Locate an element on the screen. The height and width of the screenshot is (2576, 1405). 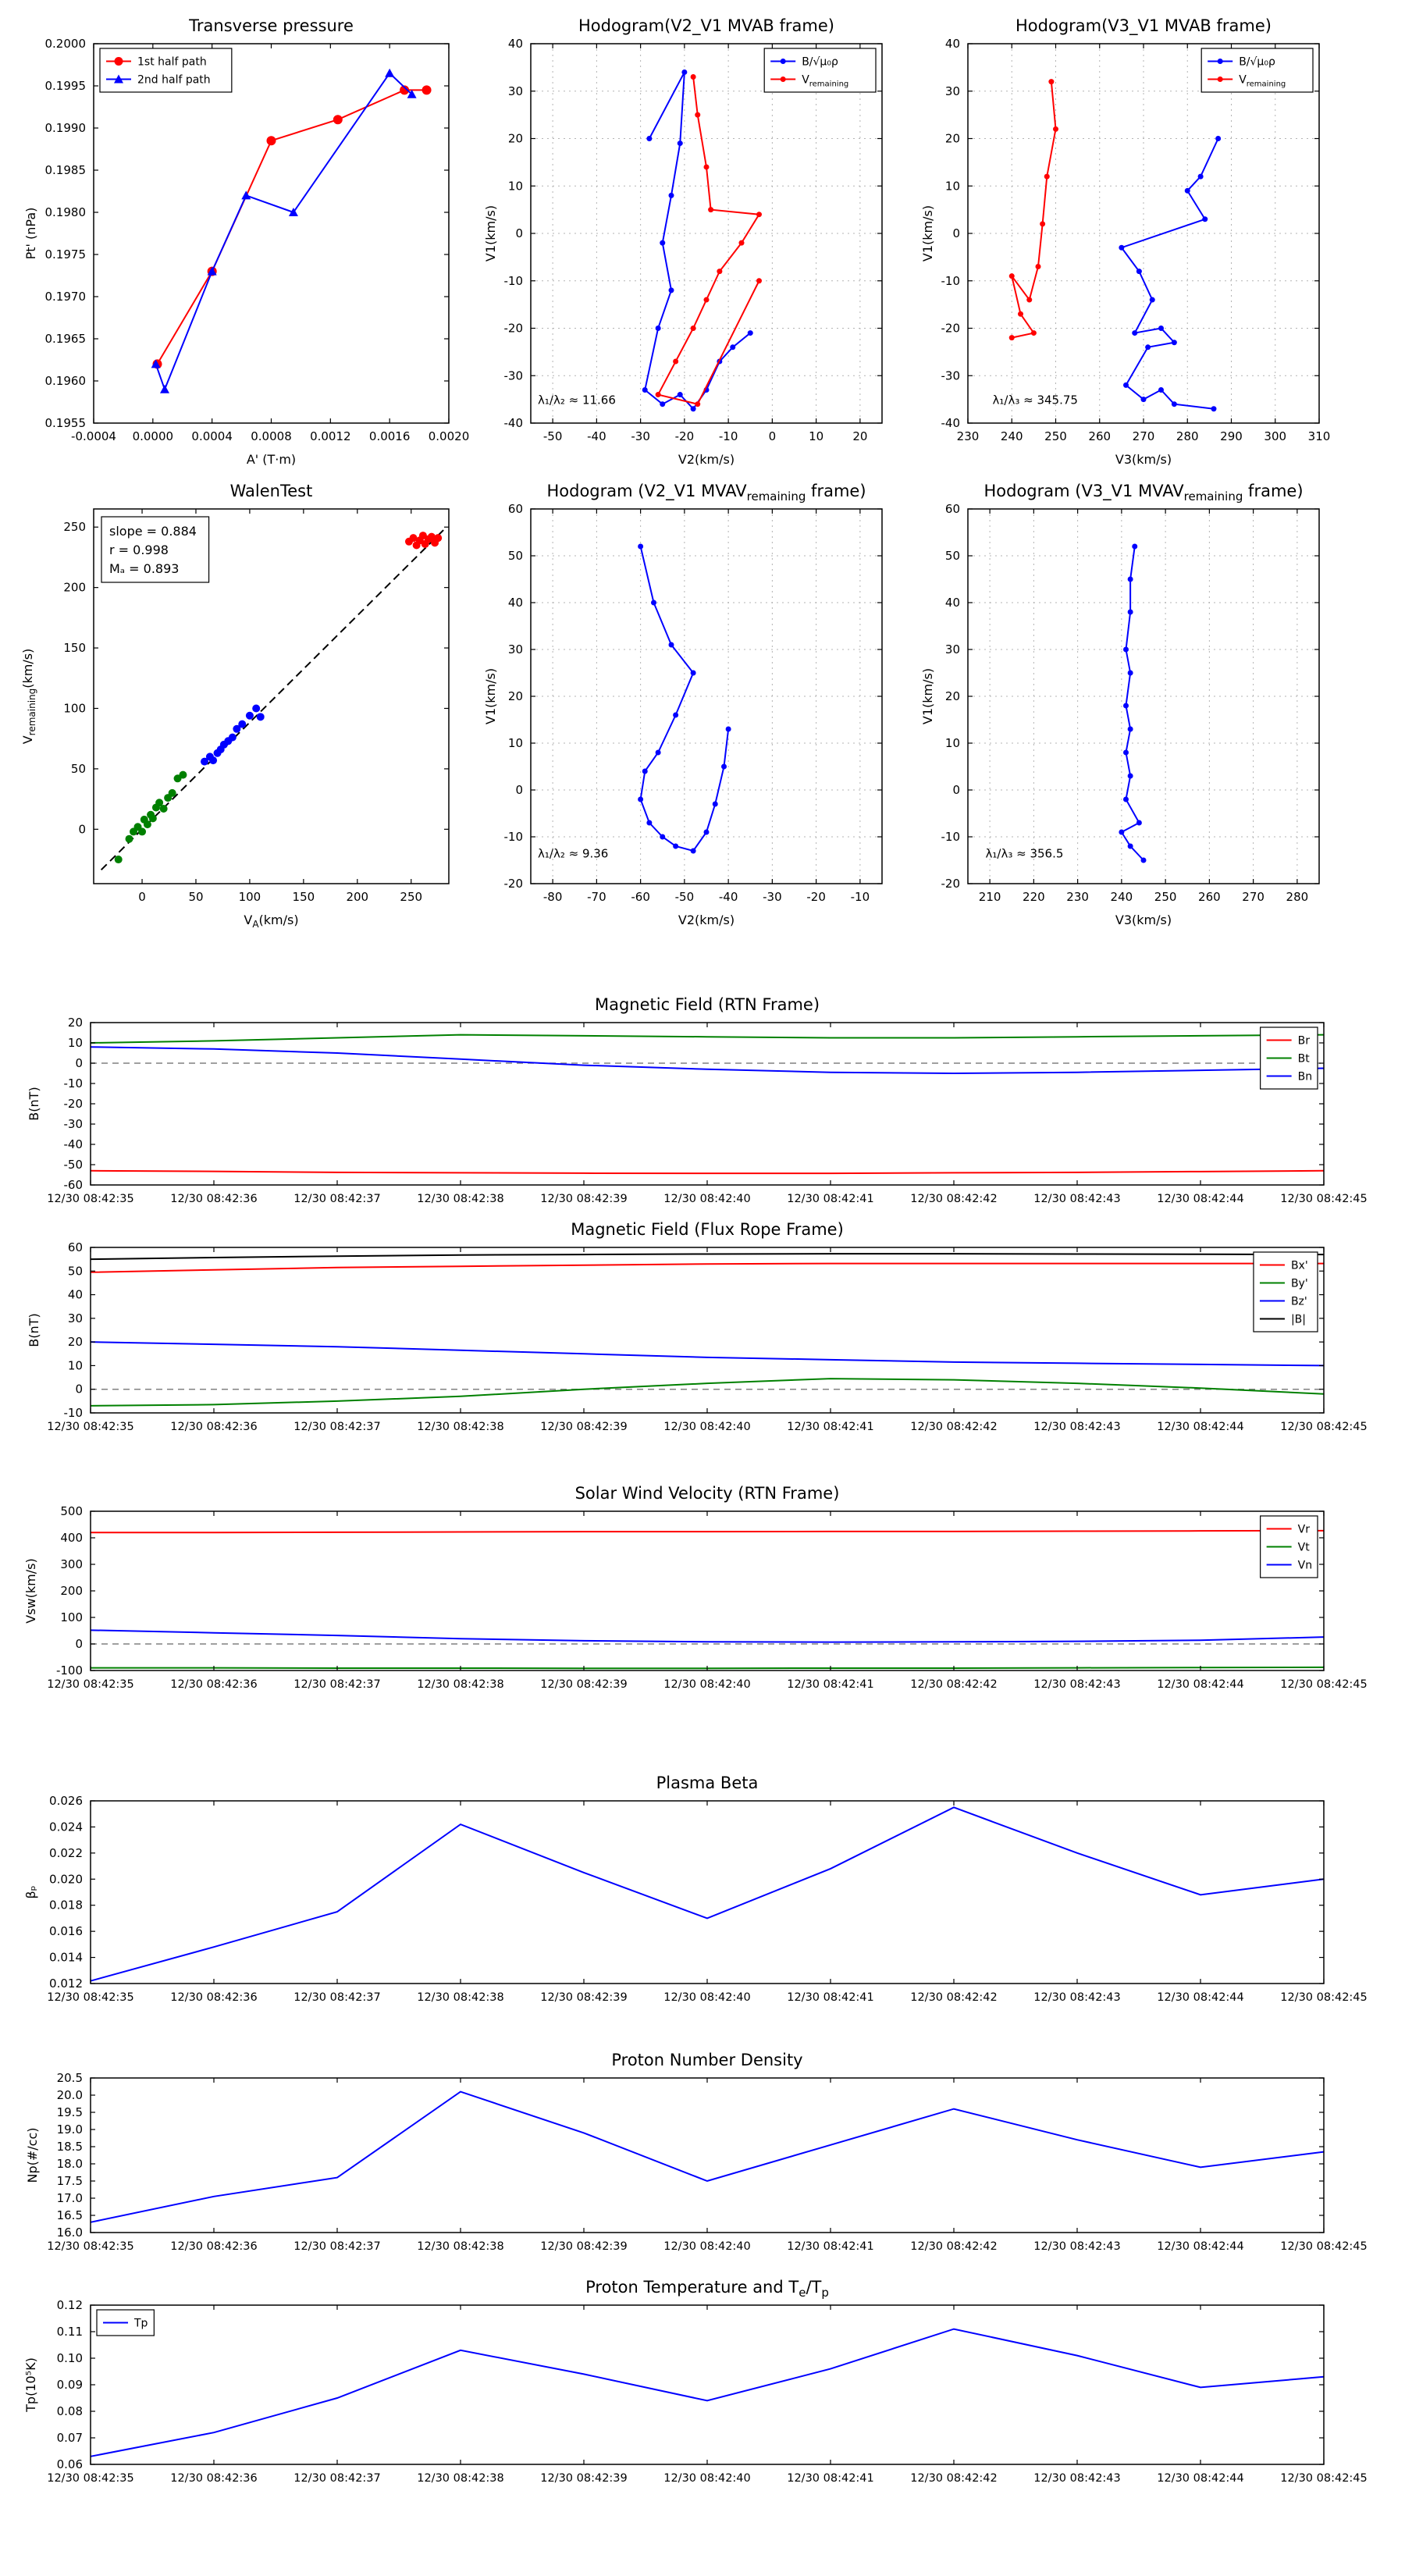
y-tick-label: 0.012 is located at coordinates (66, 1983).